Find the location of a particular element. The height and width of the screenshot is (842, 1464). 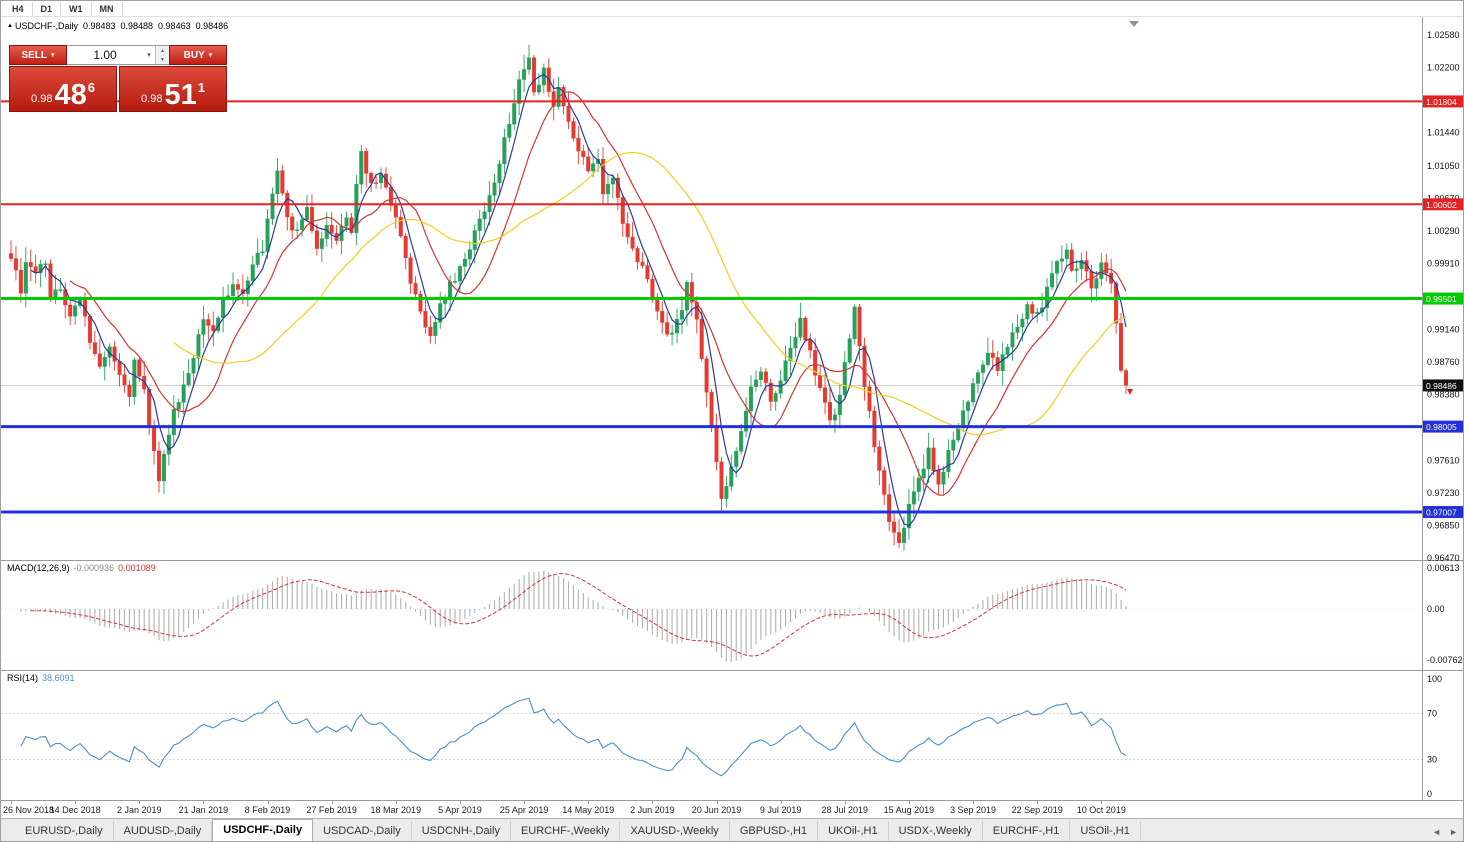

date-label: 26 Nov 2018 is located at coordinates (29, 810).